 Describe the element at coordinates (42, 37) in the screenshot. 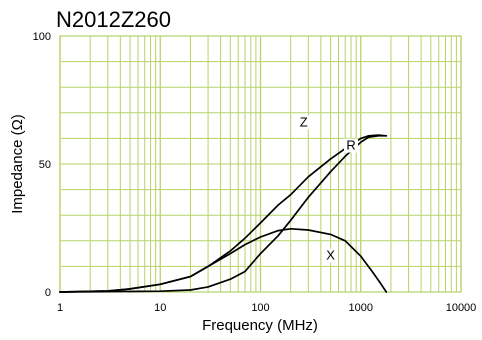

I see `y-tick-label: 100` at that location.